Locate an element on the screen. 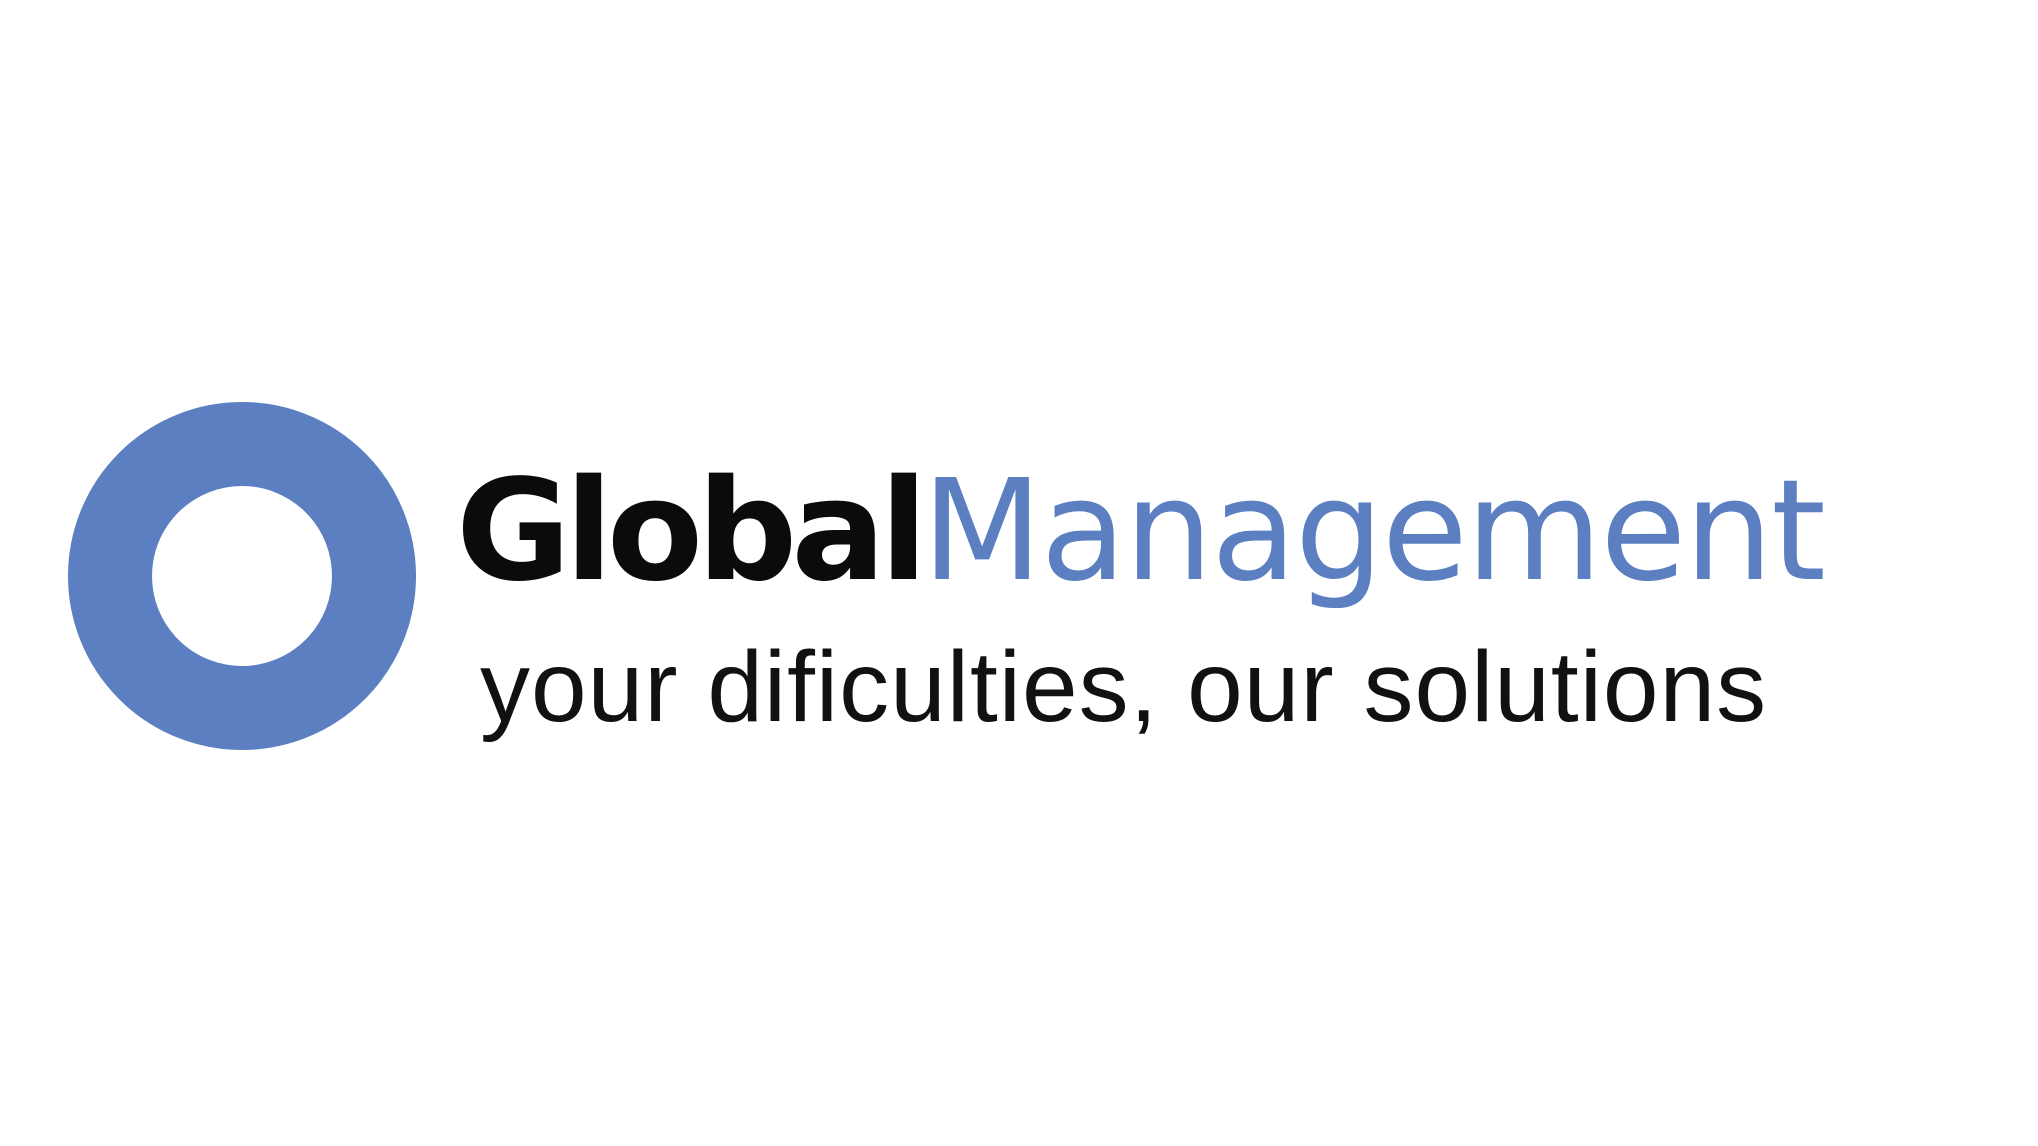  ring-shape is located at coordinates (242, 576).